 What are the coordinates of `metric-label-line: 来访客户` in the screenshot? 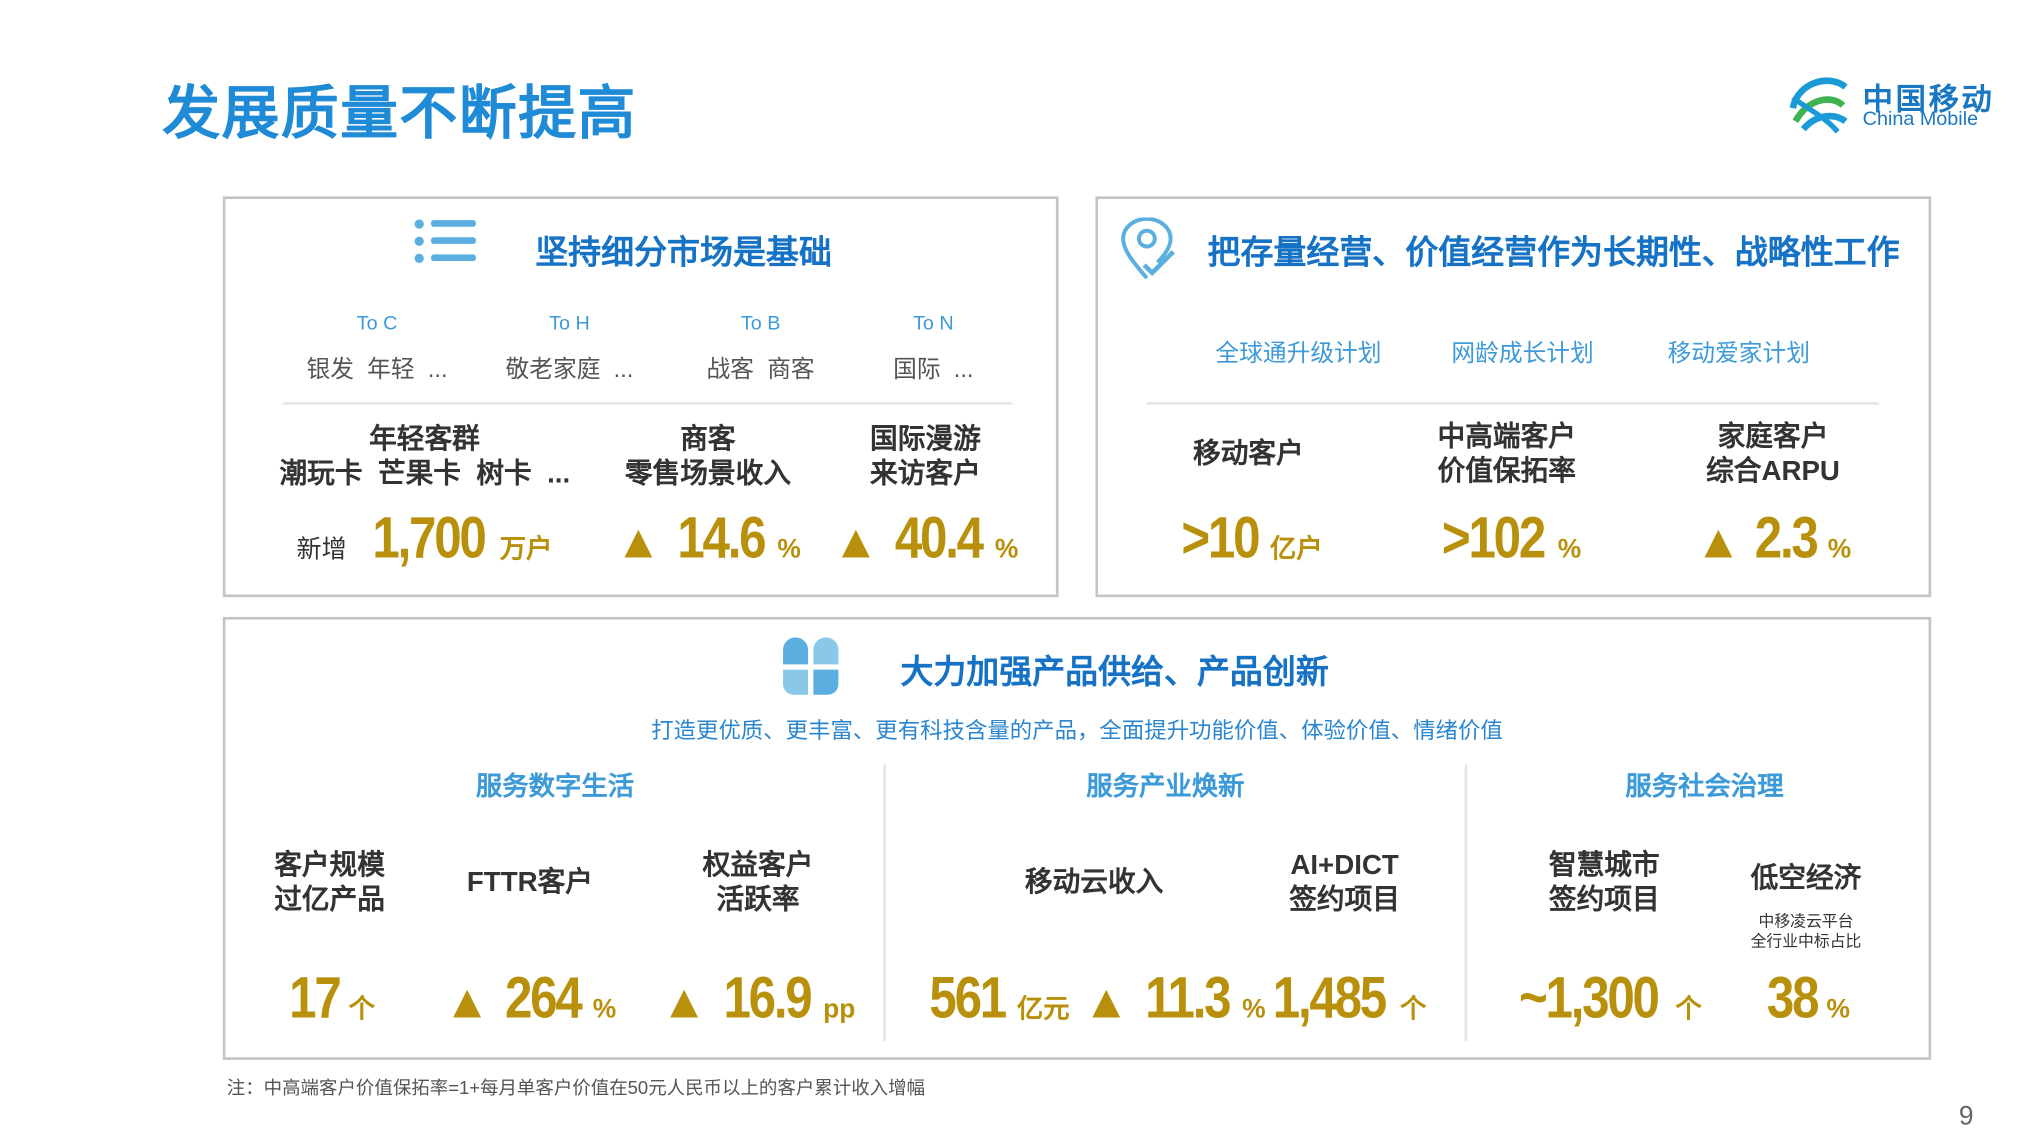 It's located at (925, 474).